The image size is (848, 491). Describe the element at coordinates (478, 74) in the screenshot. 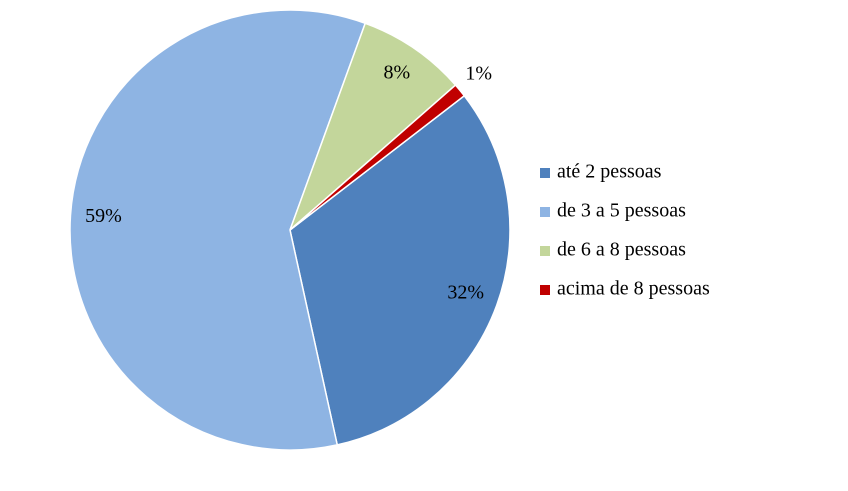

I see `data-label: 1%` at that location.